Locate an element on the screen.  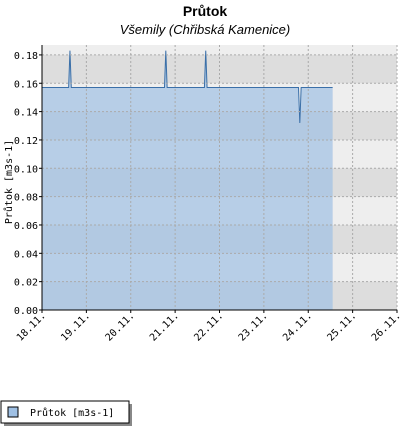
y-tick-label: 0.10 is located at coordinates (26, 169).